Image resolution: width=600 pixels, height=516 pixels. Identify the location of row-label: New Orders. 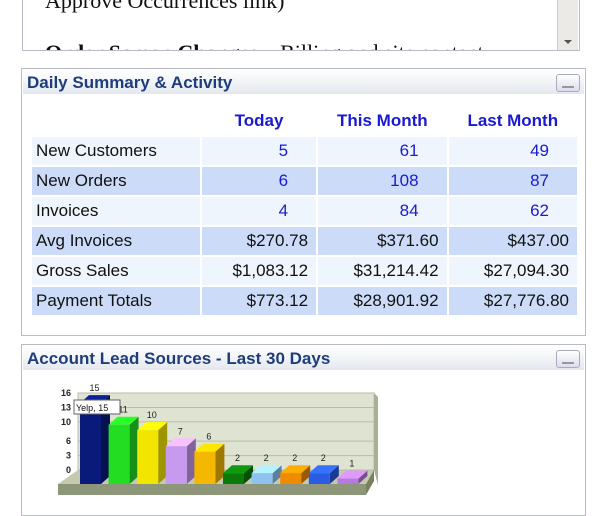
(116, 181).